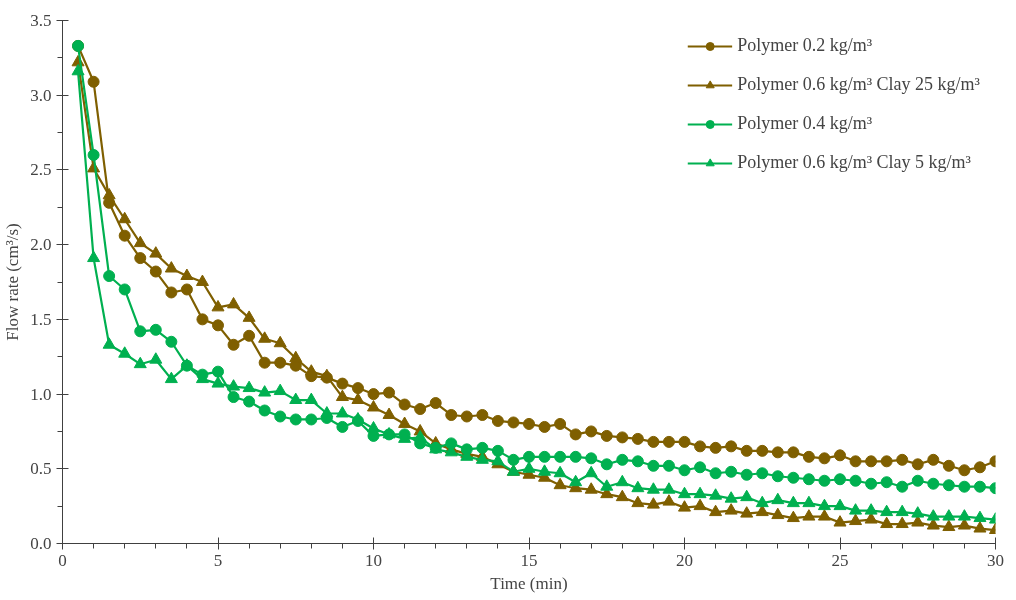  What do you see at coordinates (41, 543) in the screenshot?
I see `y-tick-label: 0.0` at bounding box center [41, 543].